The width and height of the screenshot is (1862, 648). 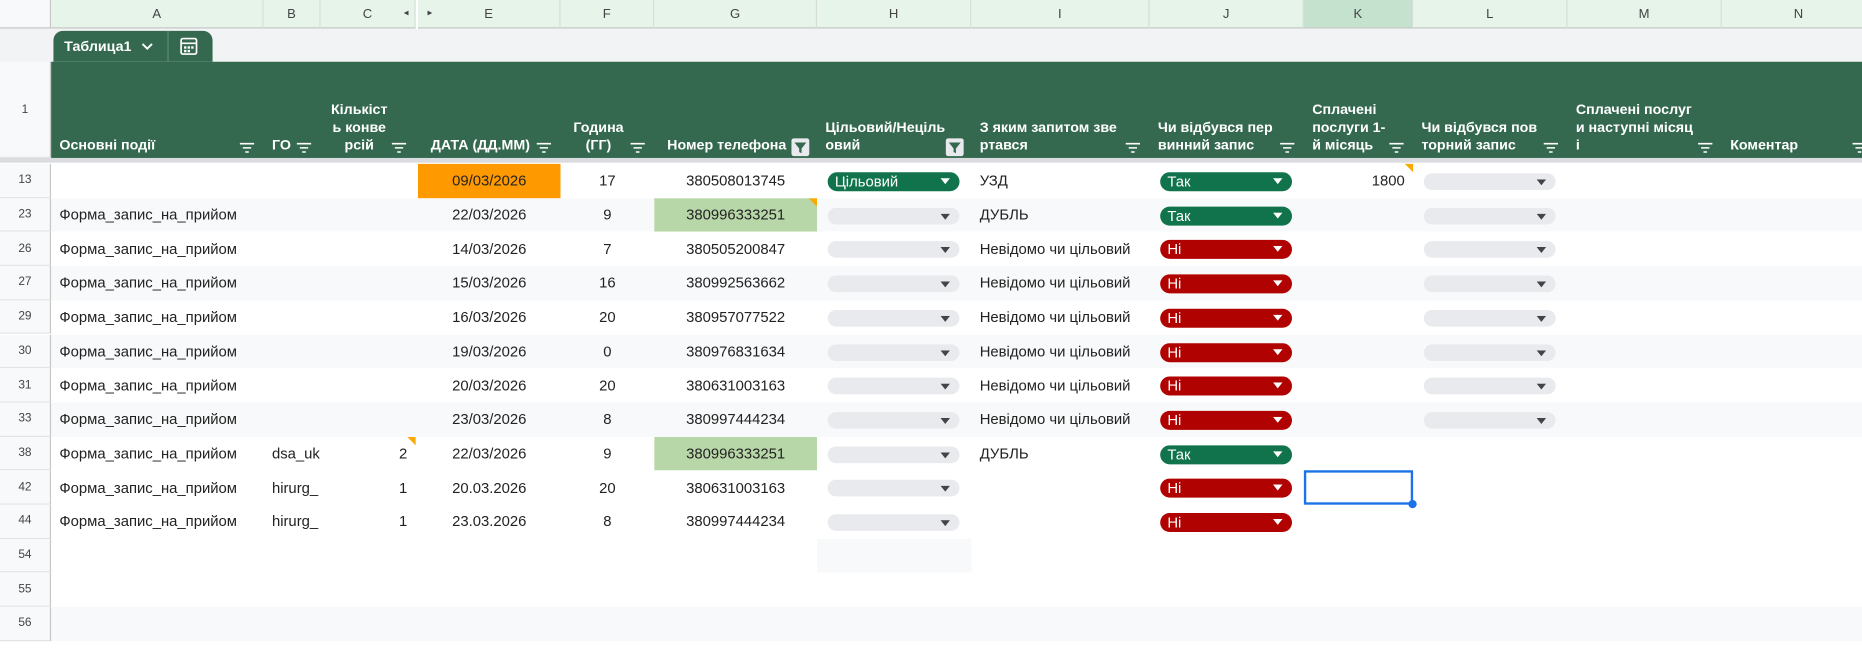 I want to click on cell: 16, so click(x=607, y=283).